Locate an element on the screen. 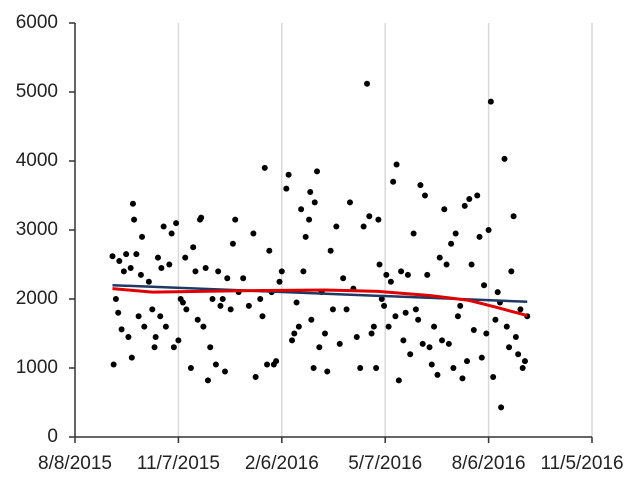  x-tick-label: 2/6/2016 is located at coordinates (282, 463).